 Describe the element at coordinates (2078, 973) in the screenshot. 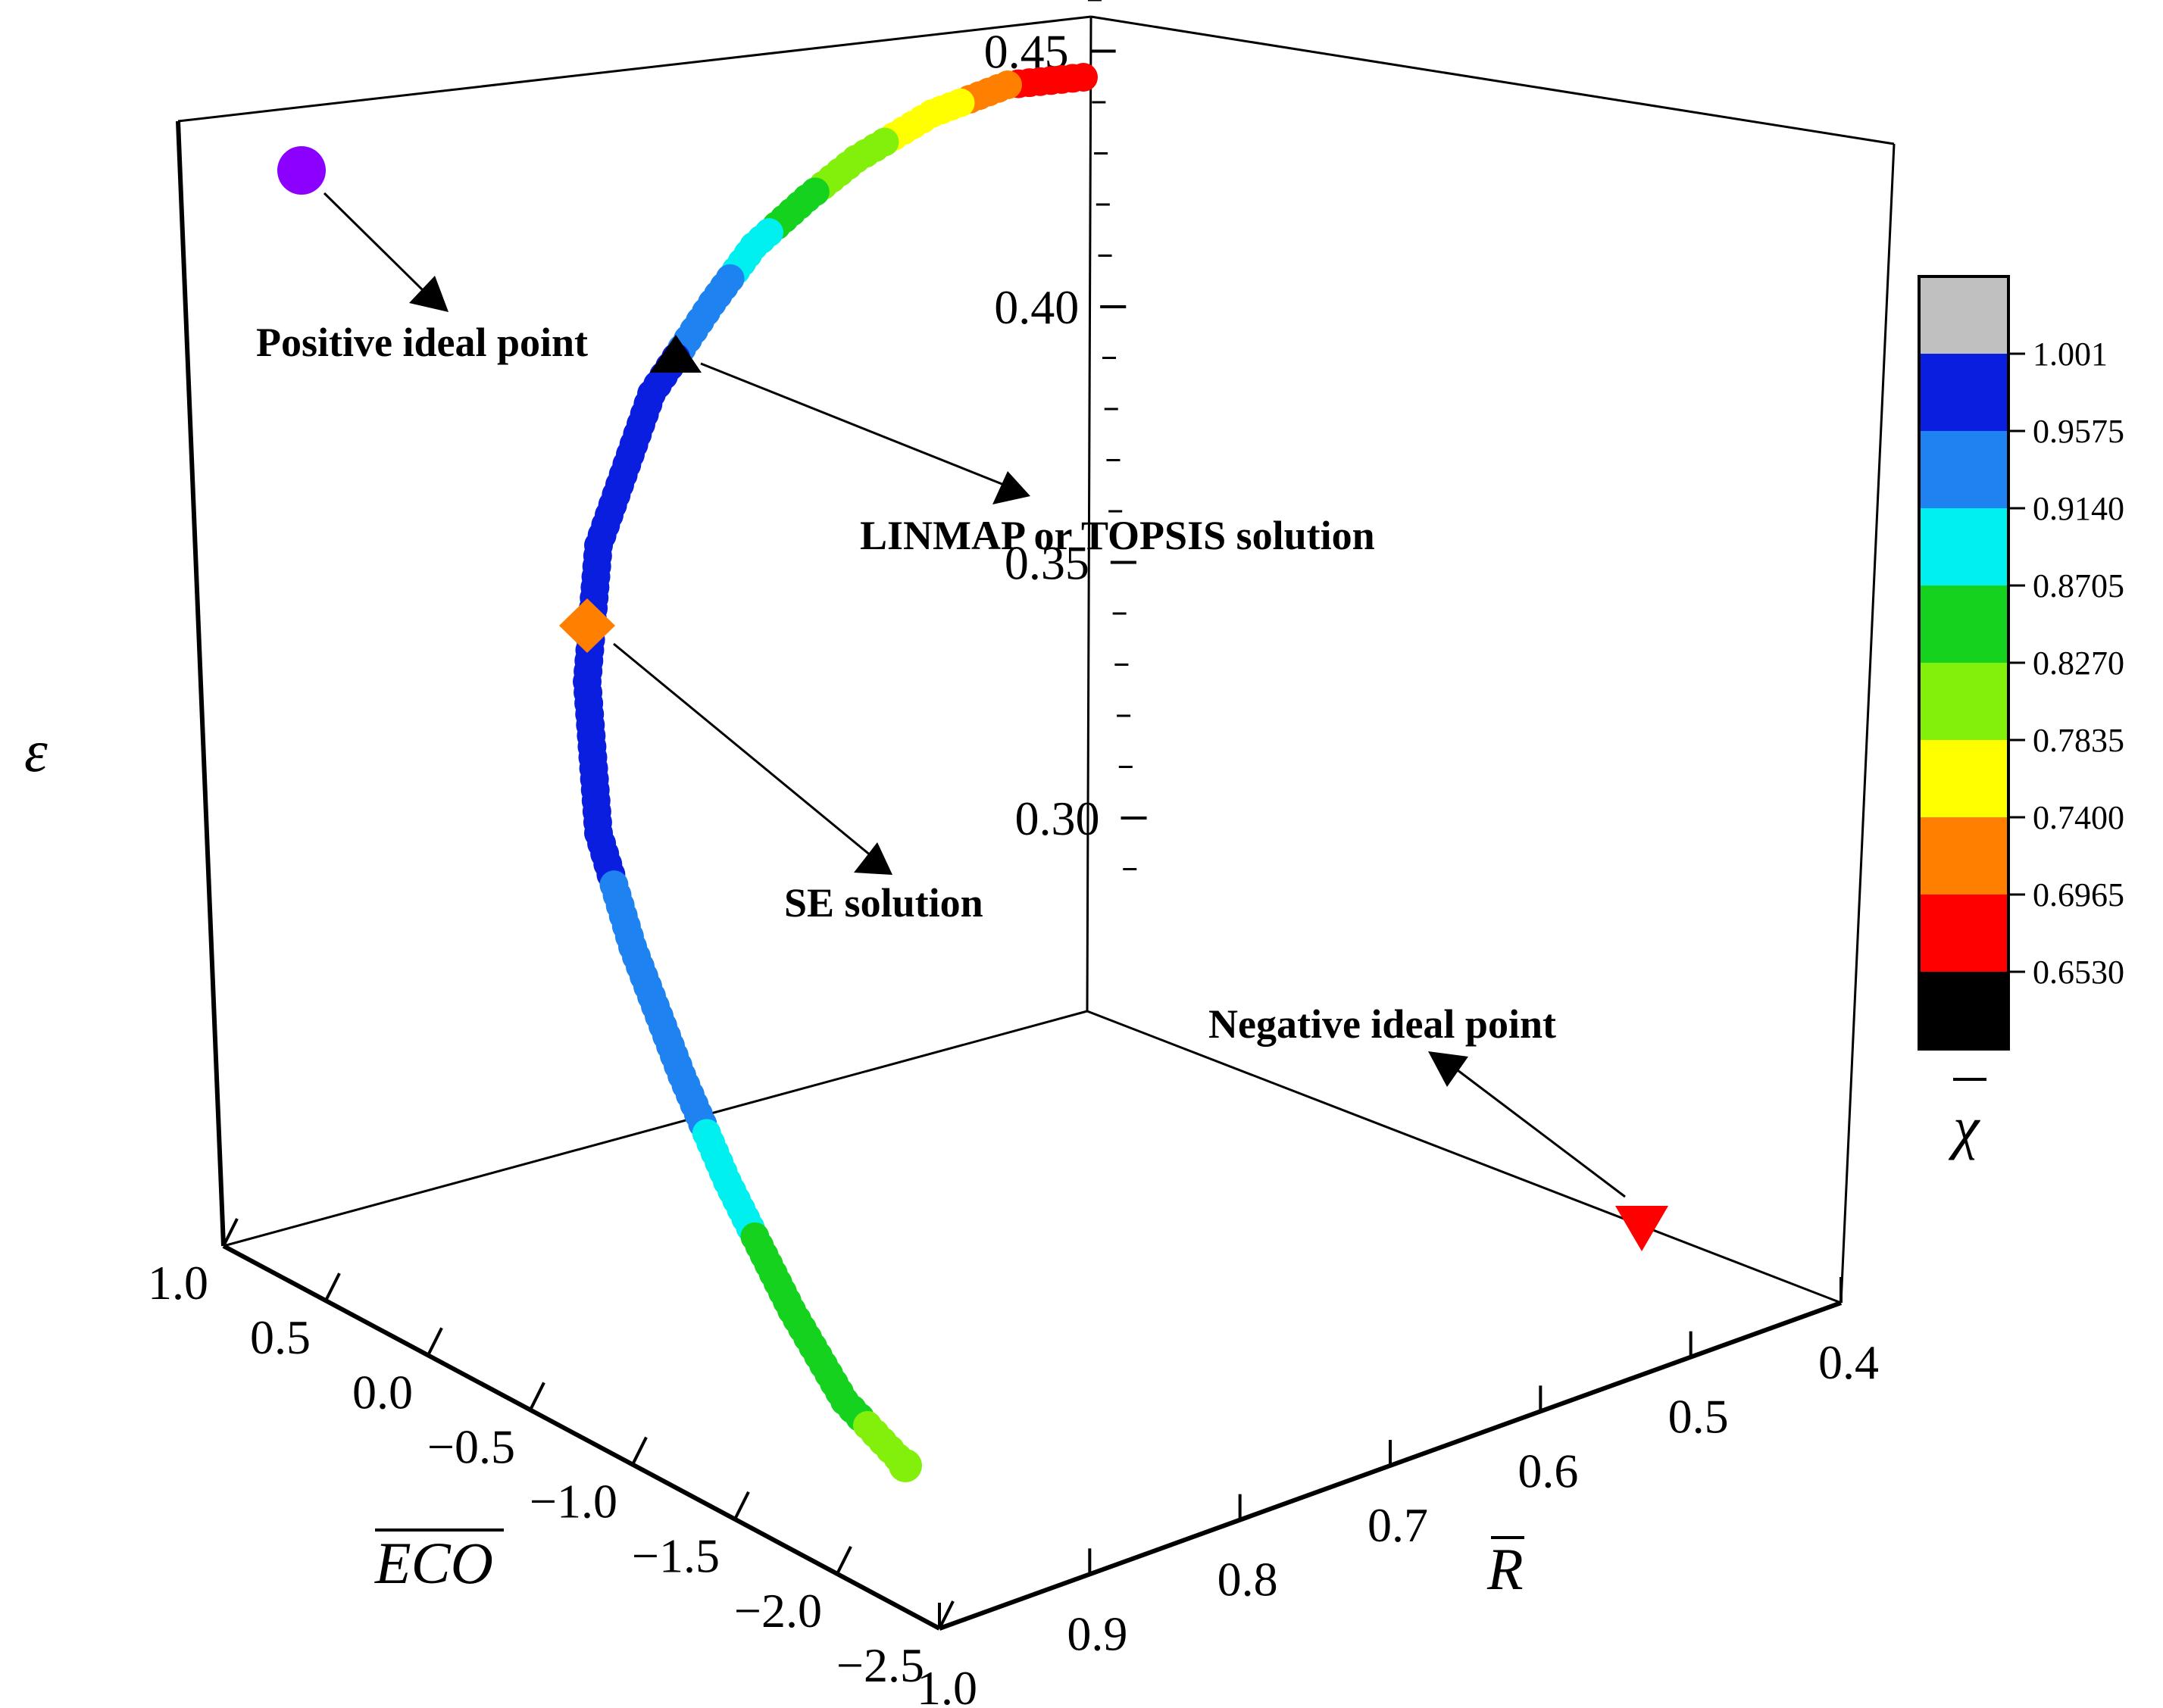

I see `colorbar-tick-label: 0.6530` at that location.